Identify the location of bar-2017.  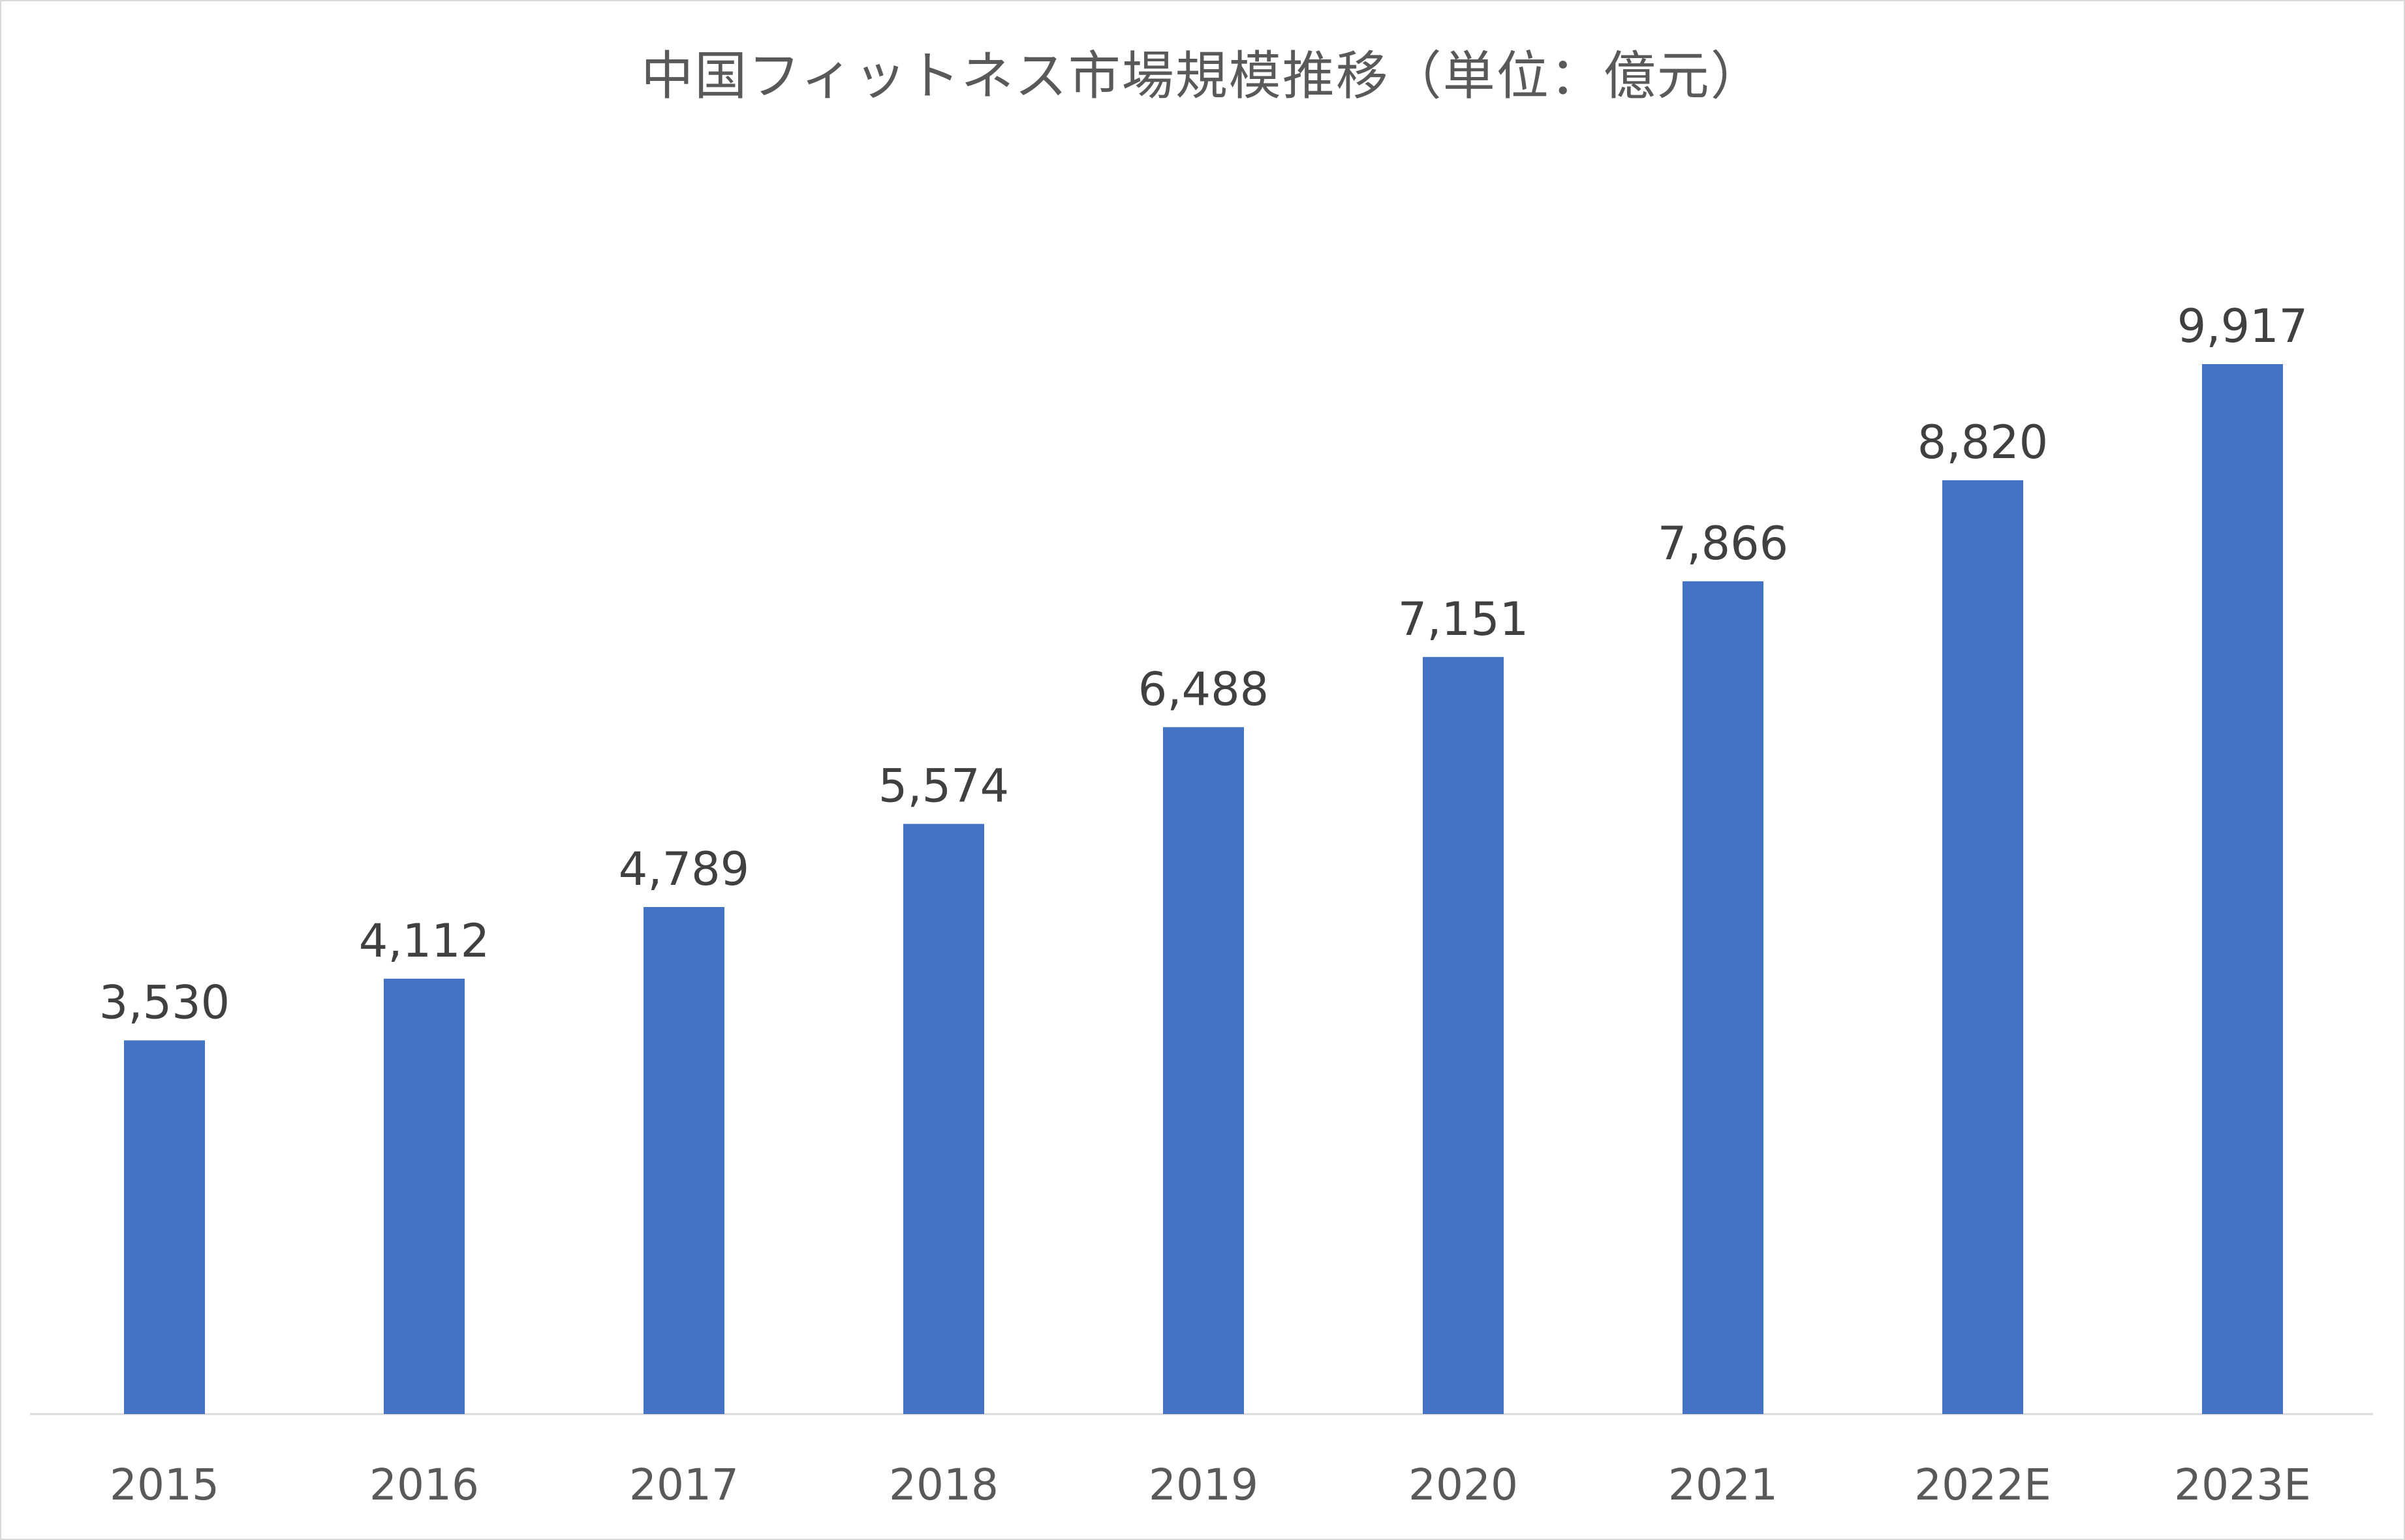
(684, 1161).